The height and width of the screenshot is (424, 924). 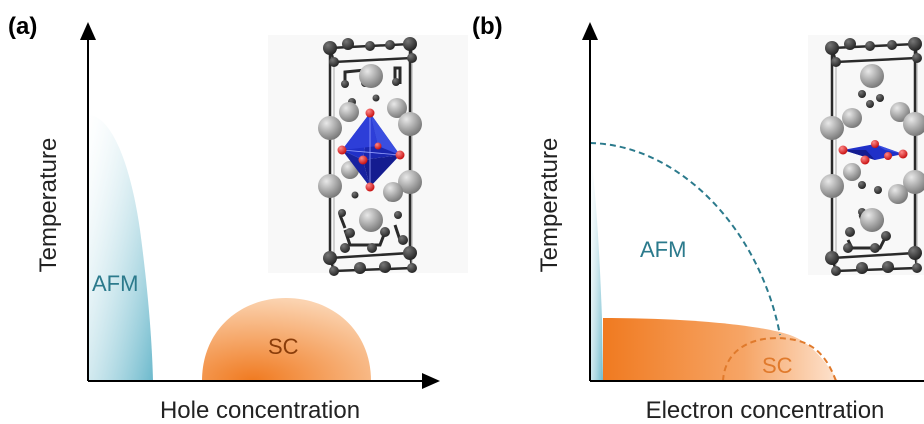 I want to click on panel-a-sc-label: SC, so click(x=283, y=346).